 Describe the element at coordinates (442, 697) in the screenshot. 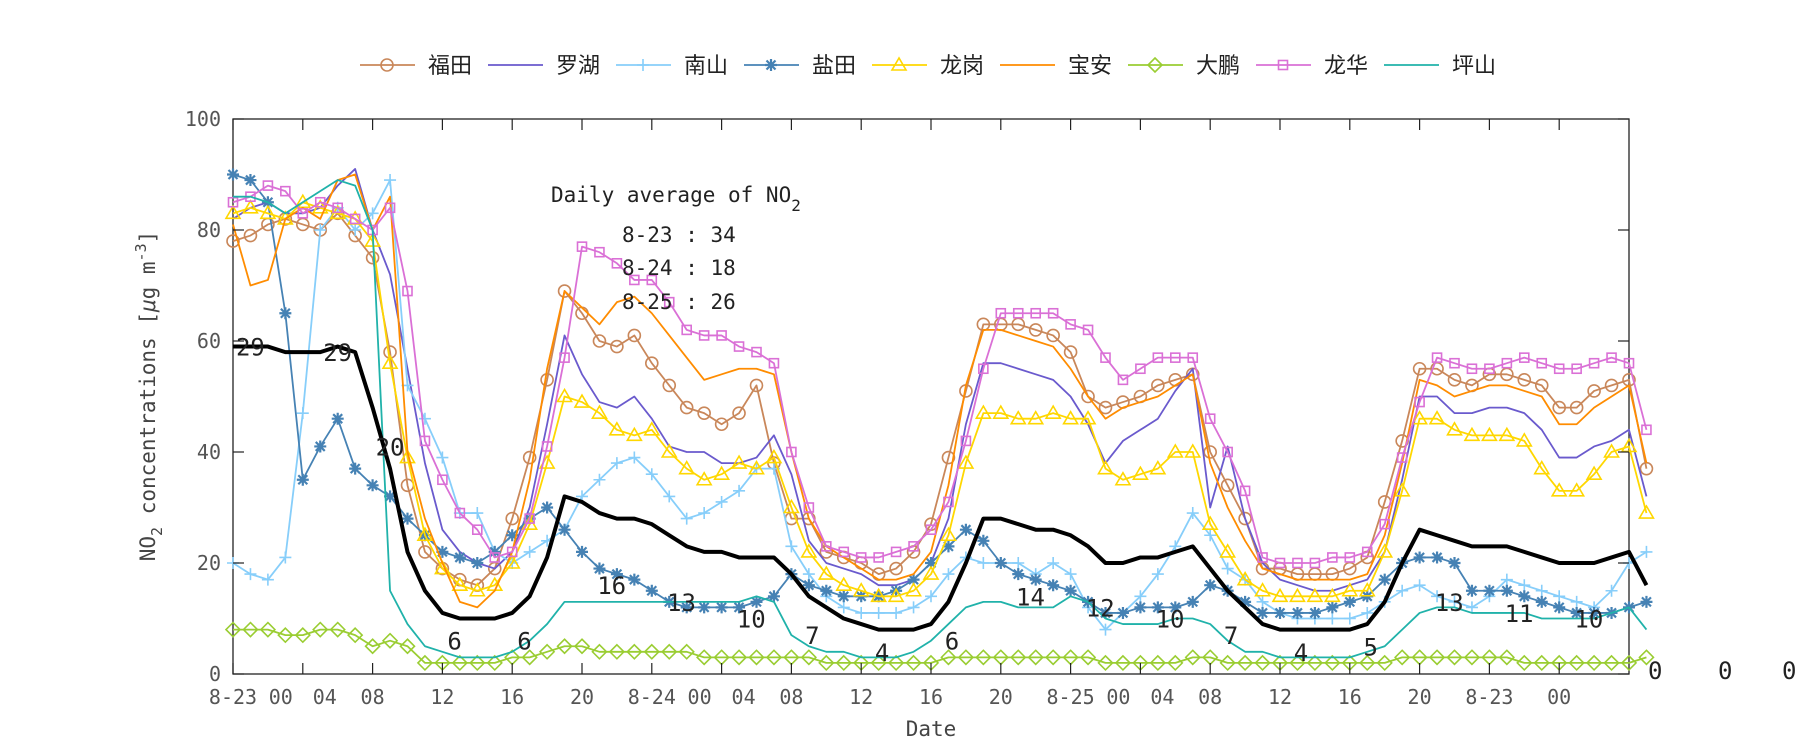

I see `x-tick-label: 12` at that location.